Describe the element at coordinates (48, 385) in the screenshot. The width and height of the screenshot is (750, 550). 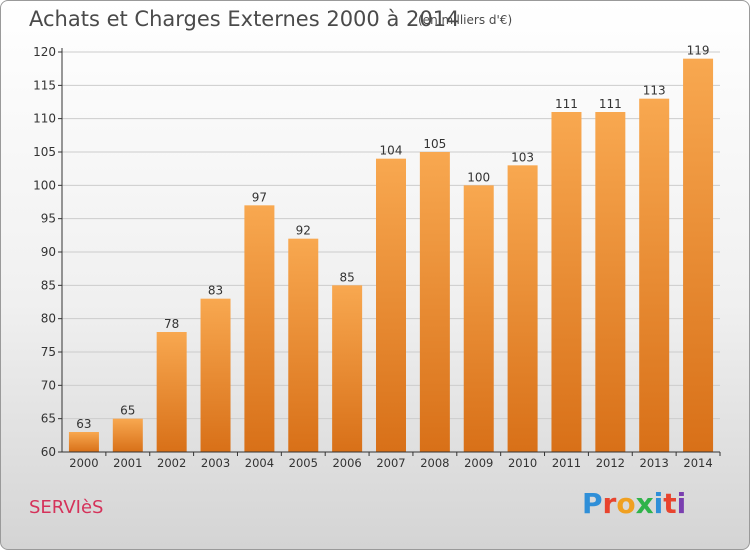
I see `y-tick-label: 70` at that location.